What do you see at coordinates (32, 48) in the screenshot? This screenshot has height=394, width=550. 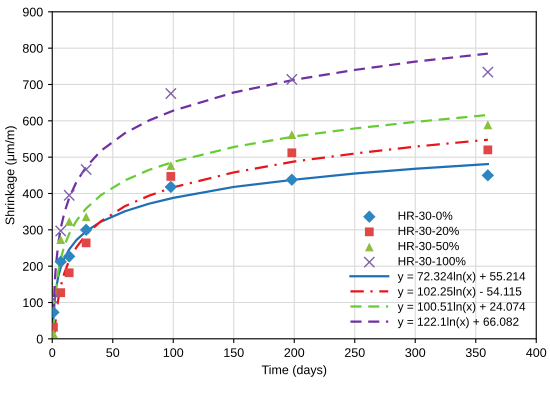 I see `y-tick-label: 800` at bounding box center [32, 48].